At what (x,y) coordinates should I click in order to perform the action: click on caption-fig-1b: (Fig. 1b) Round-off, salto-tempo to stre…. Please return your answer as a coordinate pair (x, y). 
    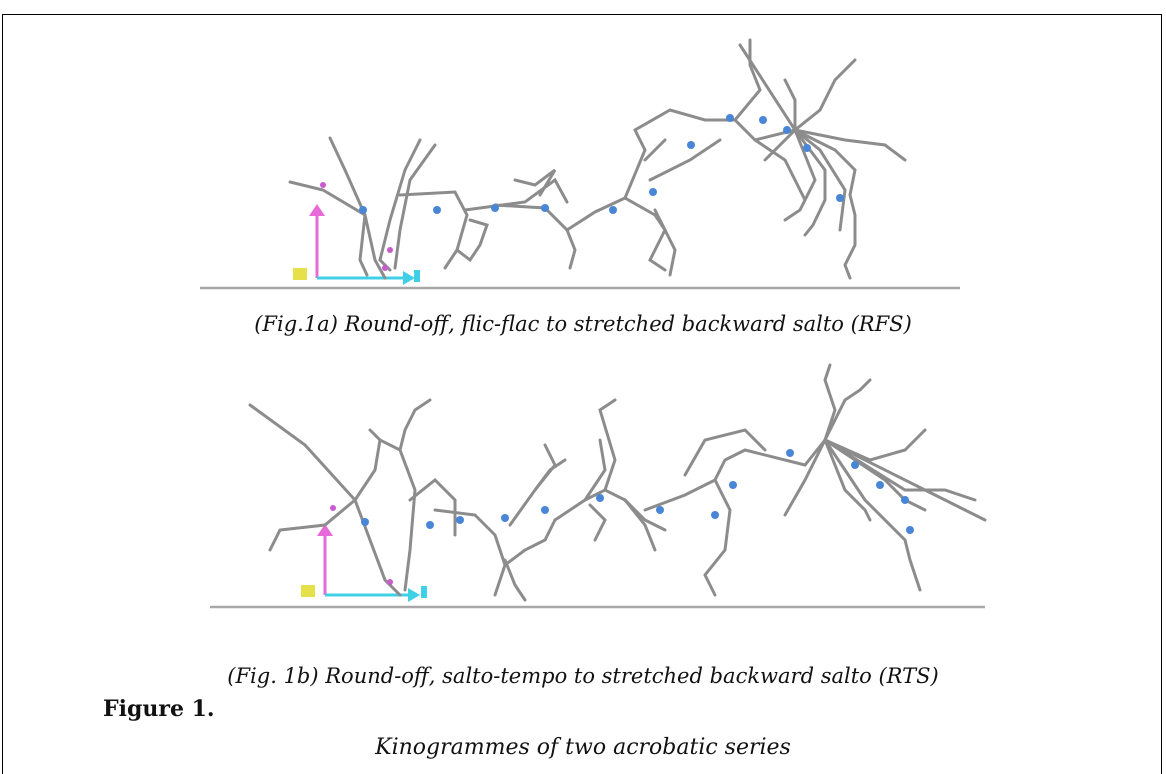
    Looking at the image, I should click on (583, 676).